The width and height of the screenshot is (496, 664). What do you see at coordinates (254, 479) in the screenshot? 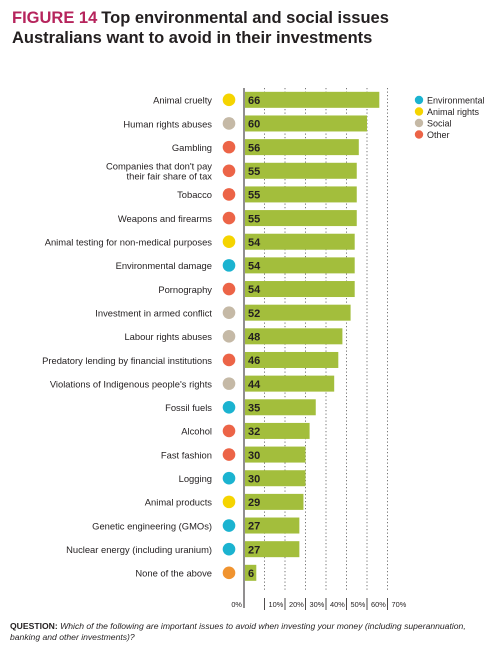
I see `bar-value-label: 30` at bounding box center [254, 479].